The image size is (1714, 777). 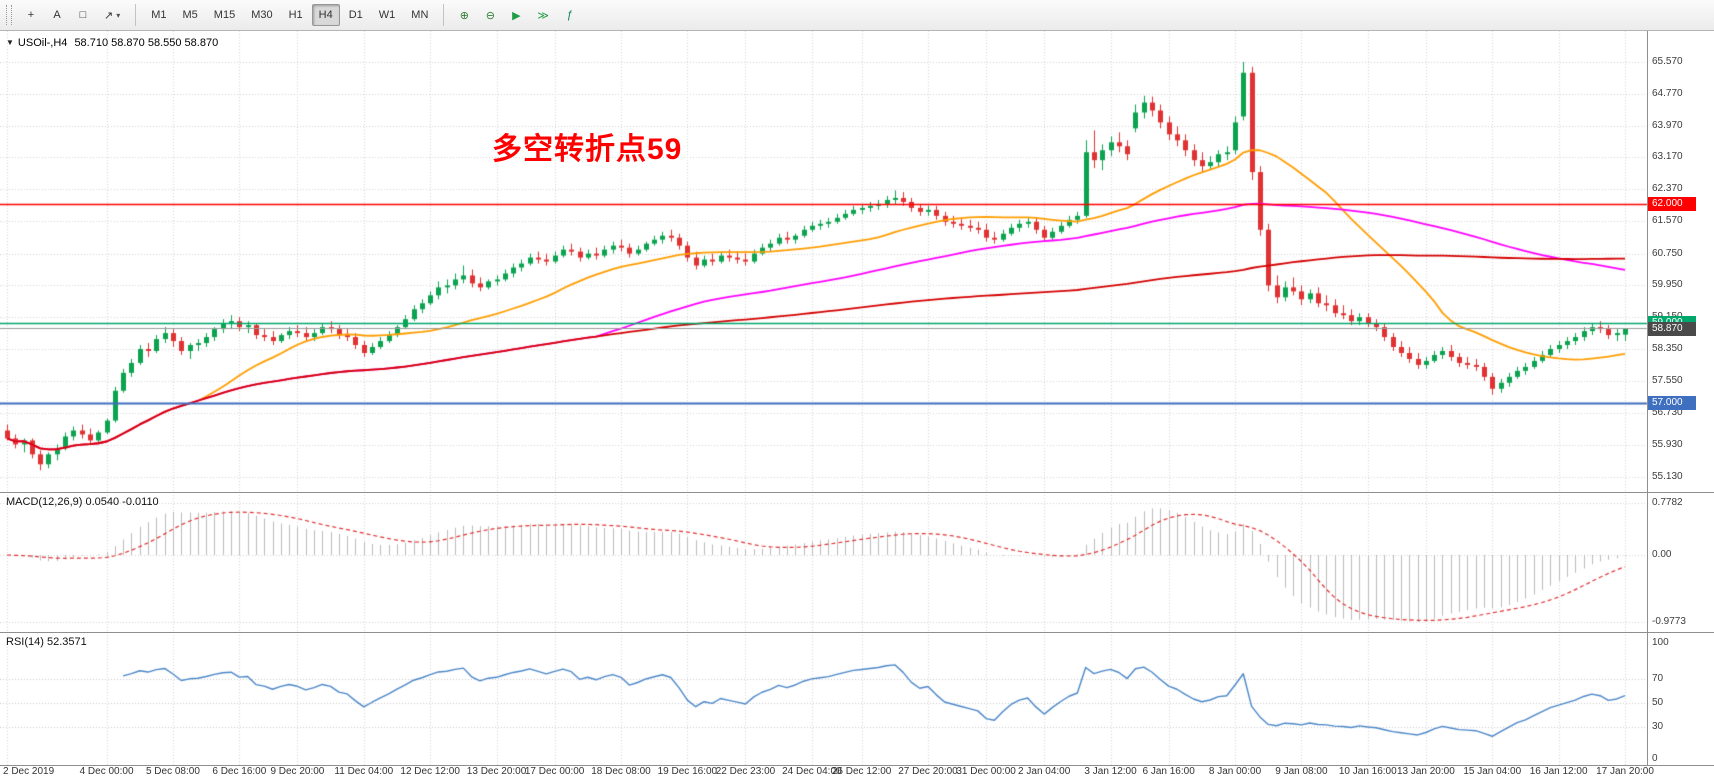 I want to click on time-axis-label: 16 Jan 12:00, so click(x=1558, y=771).